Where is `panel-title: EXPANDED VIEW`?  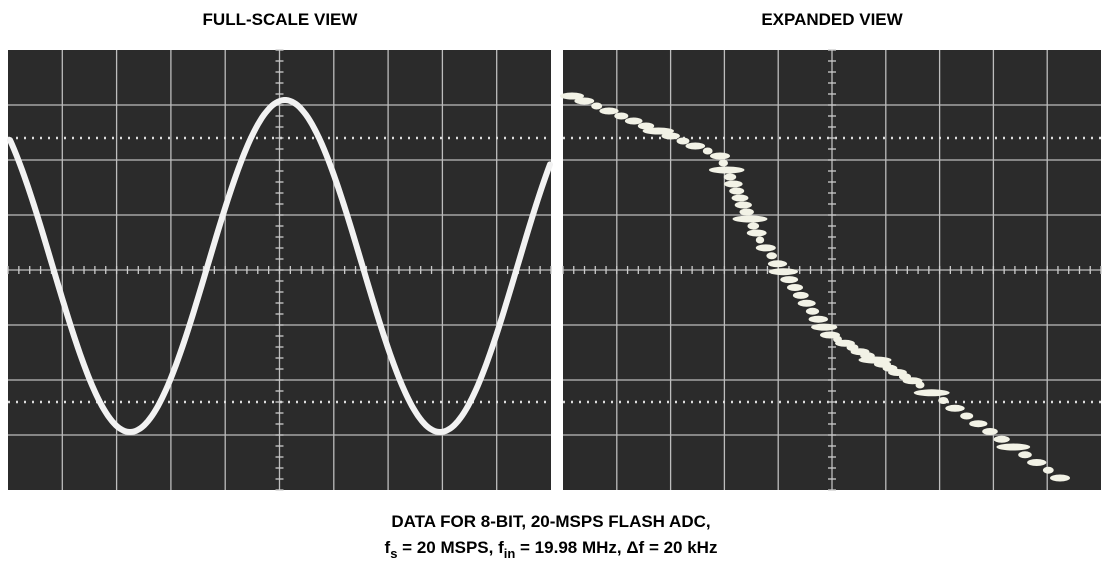
panel-title: EXPANDED VIEW is located at coordinates (832, 19).